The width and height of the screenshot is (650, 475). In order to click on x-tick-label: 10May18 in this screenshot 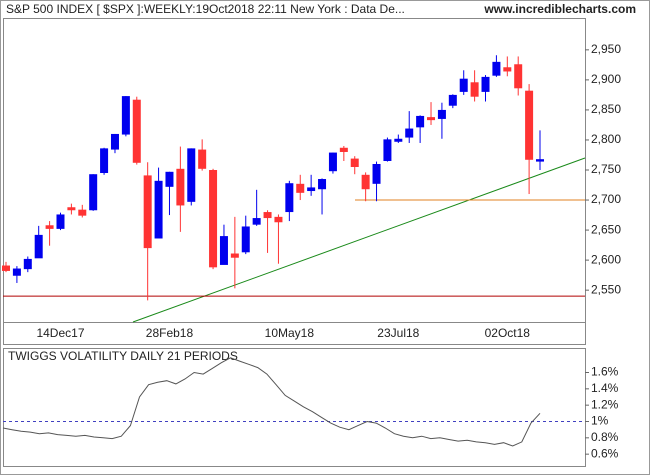, I will do `click(290, 333)`.